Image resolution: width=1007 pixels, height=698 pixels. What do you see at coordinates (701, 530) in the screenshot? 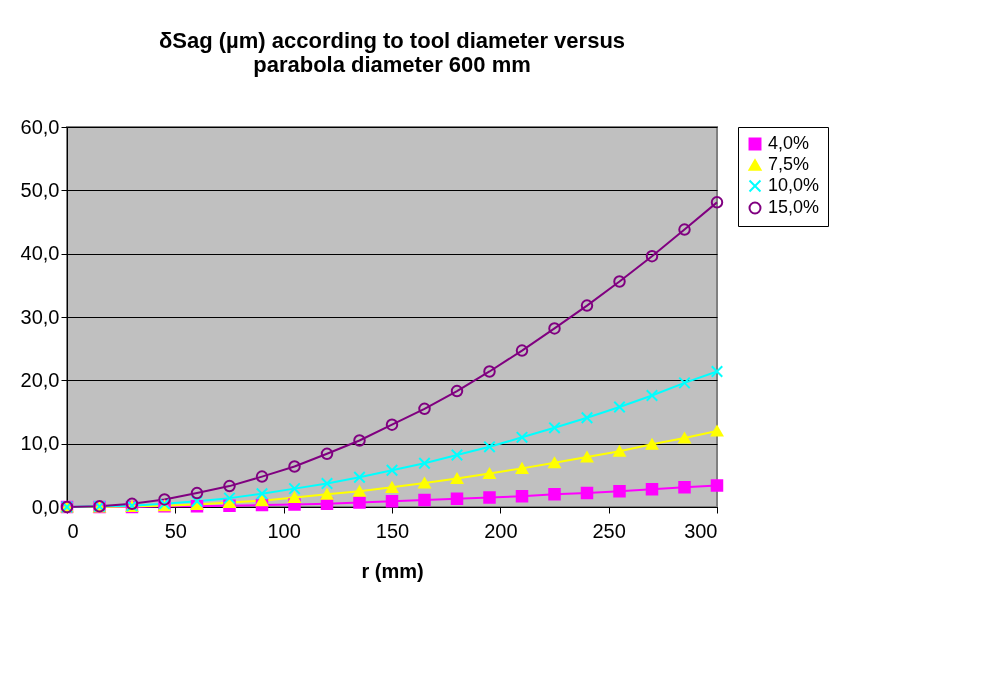
I see `x-tick-label: 300` at bounding box center [701, 530].